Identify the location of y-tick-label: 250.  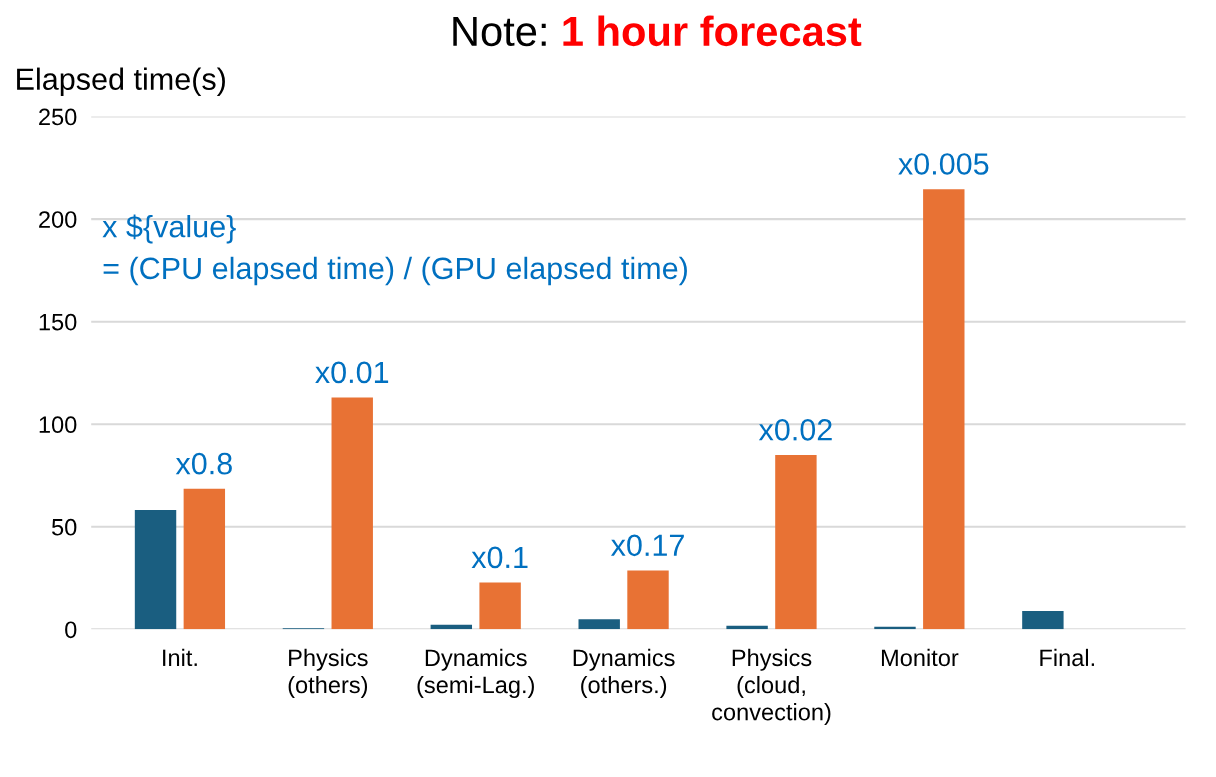
(58, 117).